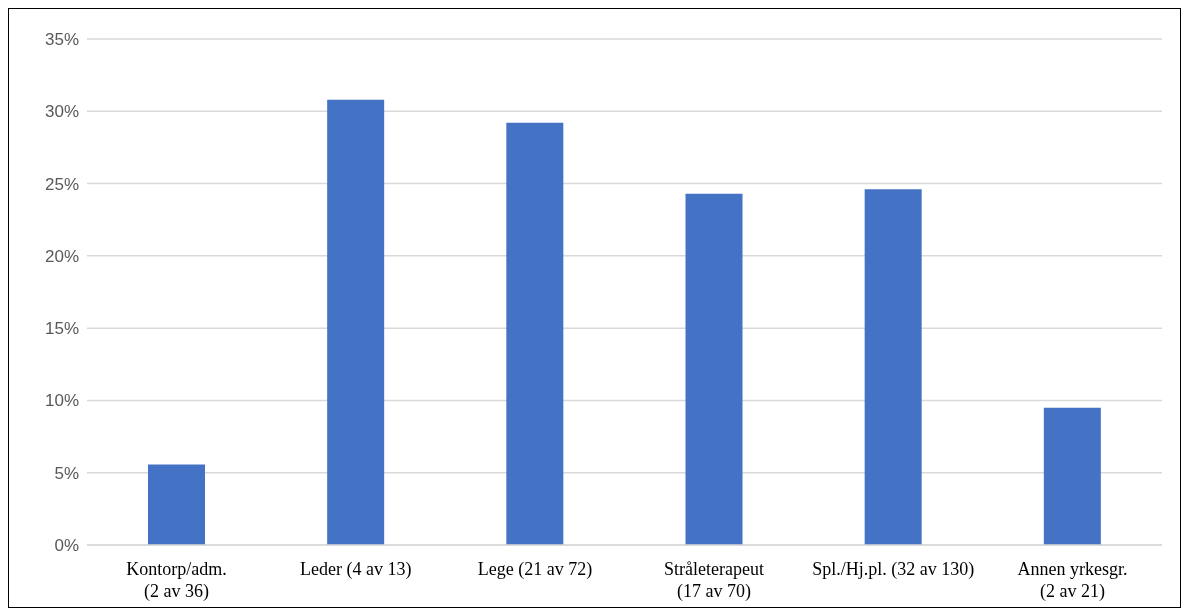  Describe the element at coordinates (176, 580) in the screenshot. I see `x-tick-label: Kontorp/adm. (2 av 36)` at that location.